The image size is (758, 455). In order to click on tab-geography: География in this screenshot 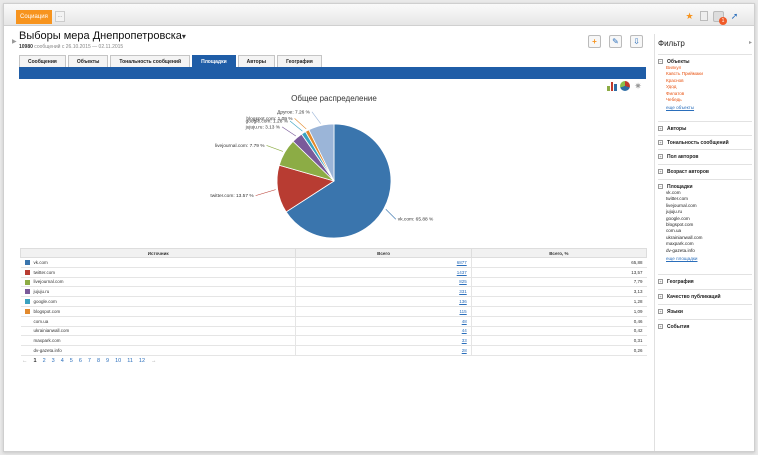, I will do `click(299, 61)`.